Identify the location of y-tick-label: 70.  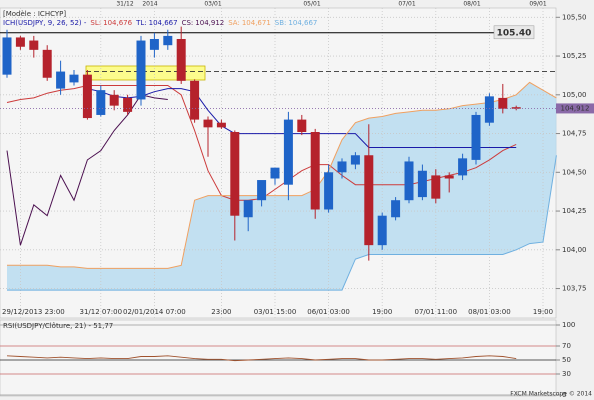
(566, 346).